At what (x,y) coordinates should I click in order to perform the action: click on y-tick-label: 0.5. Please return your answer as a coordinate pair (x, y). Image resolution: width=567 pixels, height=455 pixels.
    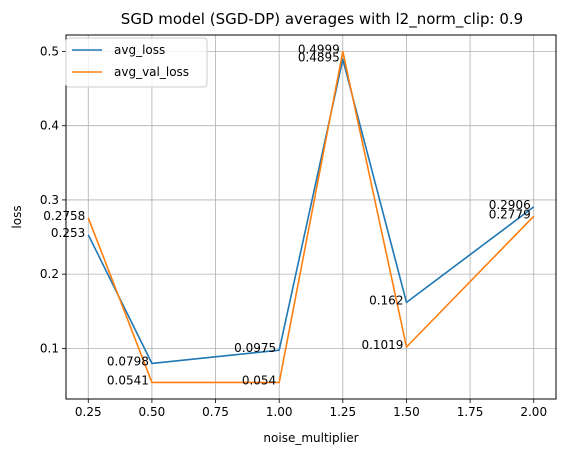
    Looking at the image, I should click on (49, 51).